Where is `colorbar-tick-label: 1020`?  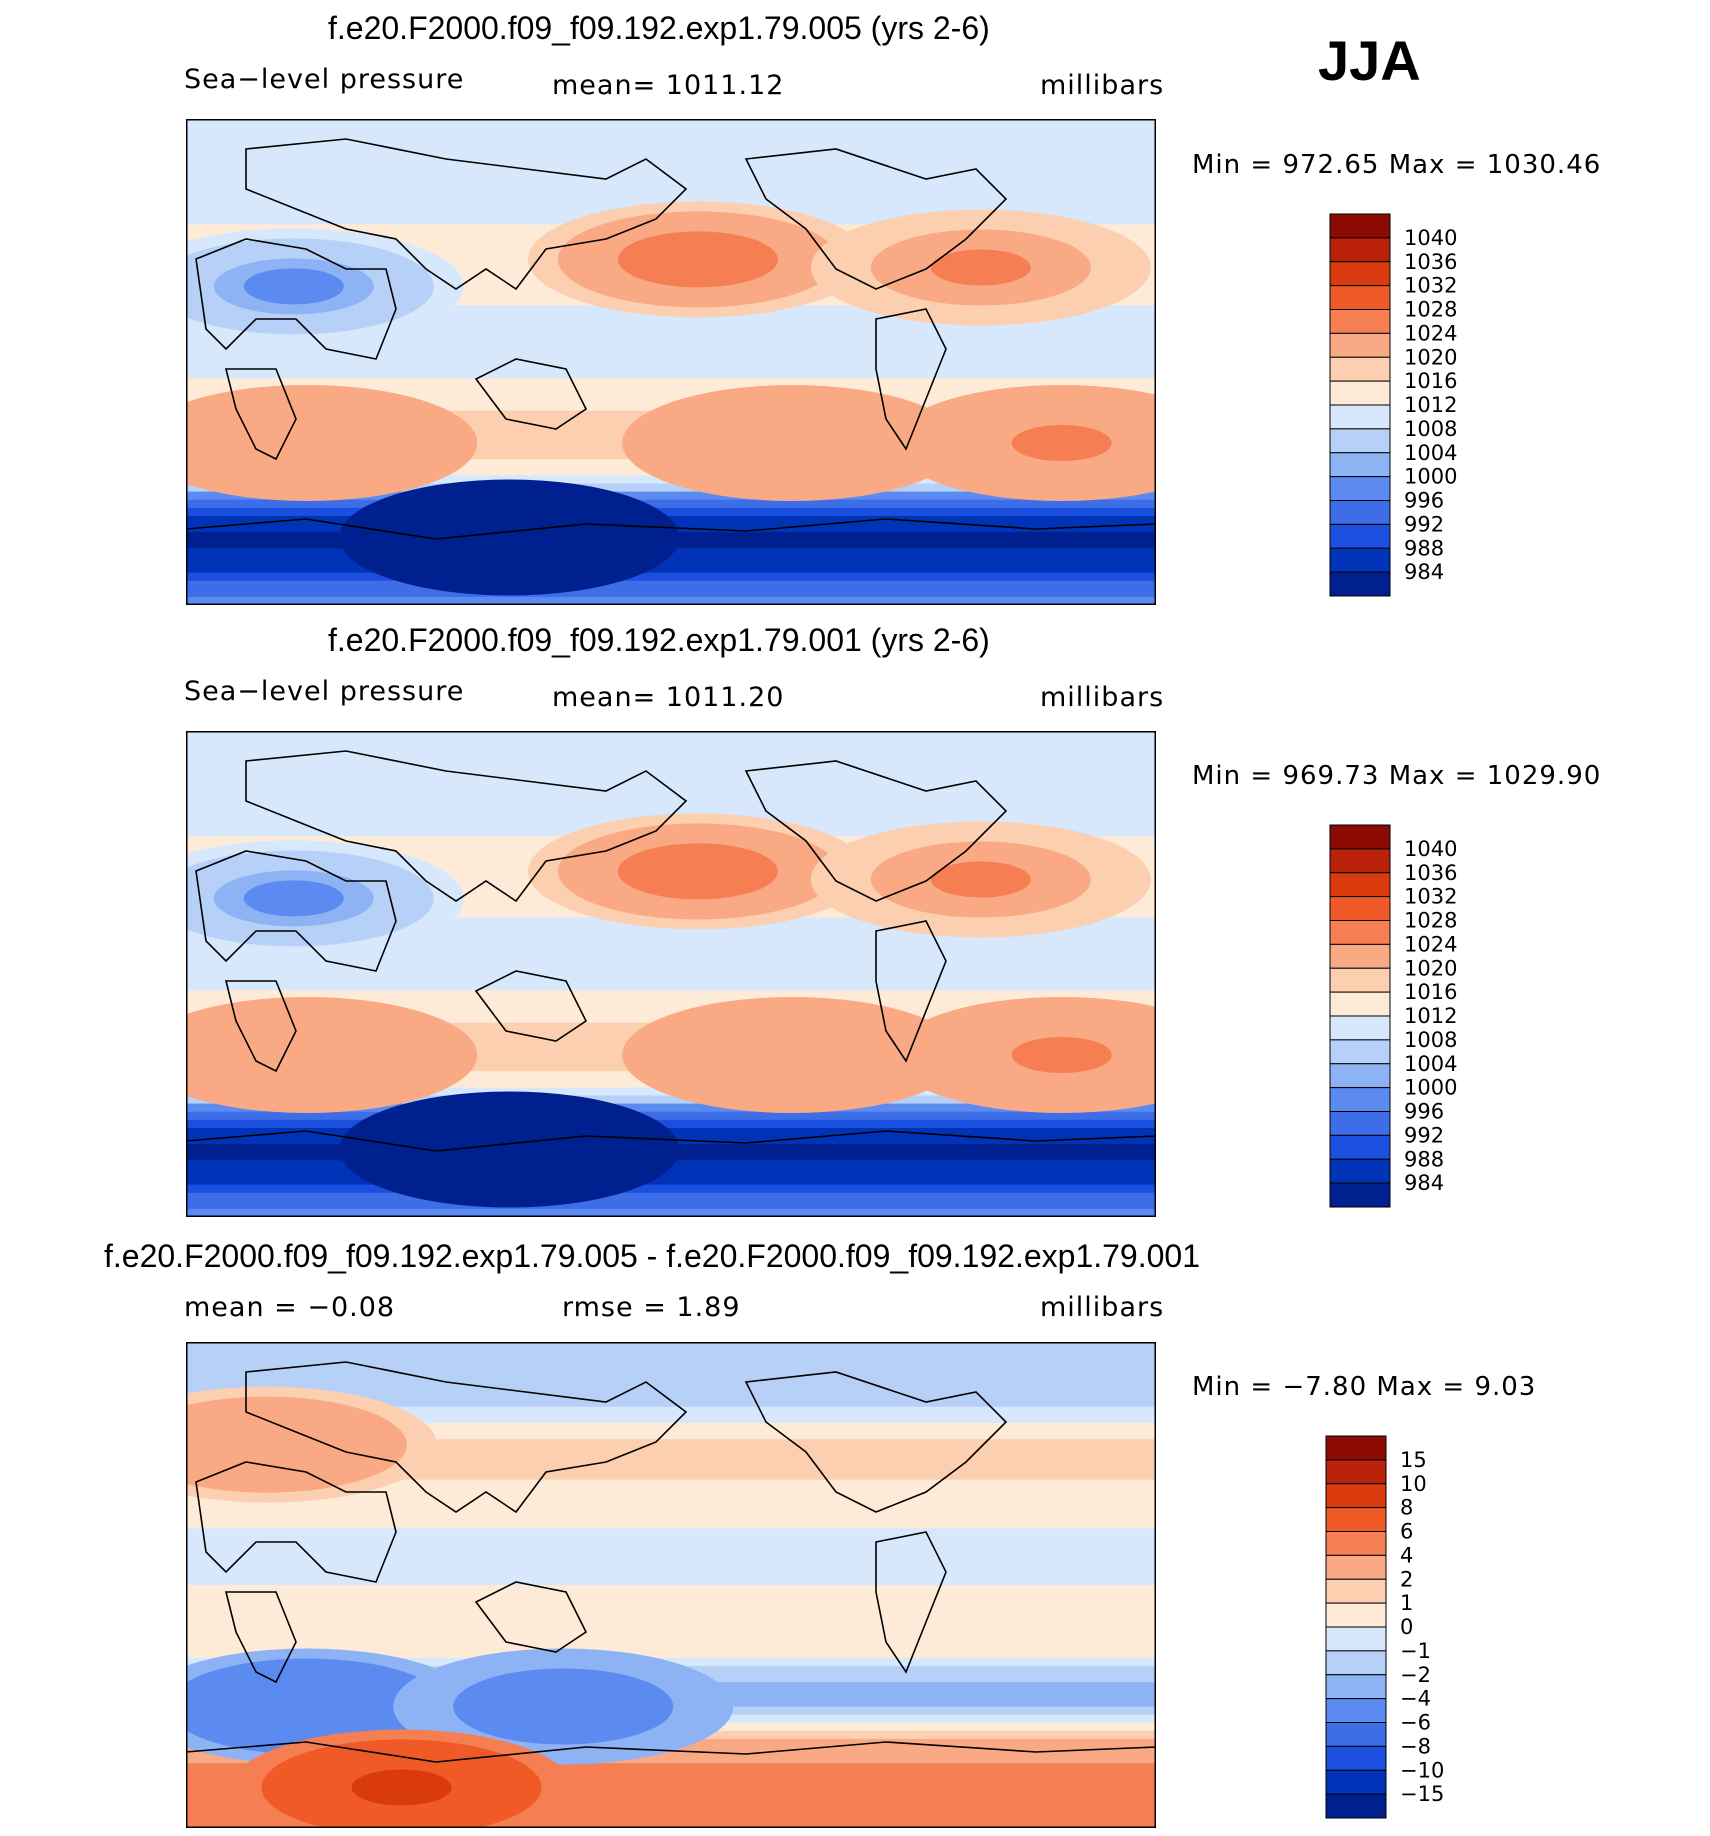 colorbar-tick-label: 1020 is located at coordinates (1430, 357).